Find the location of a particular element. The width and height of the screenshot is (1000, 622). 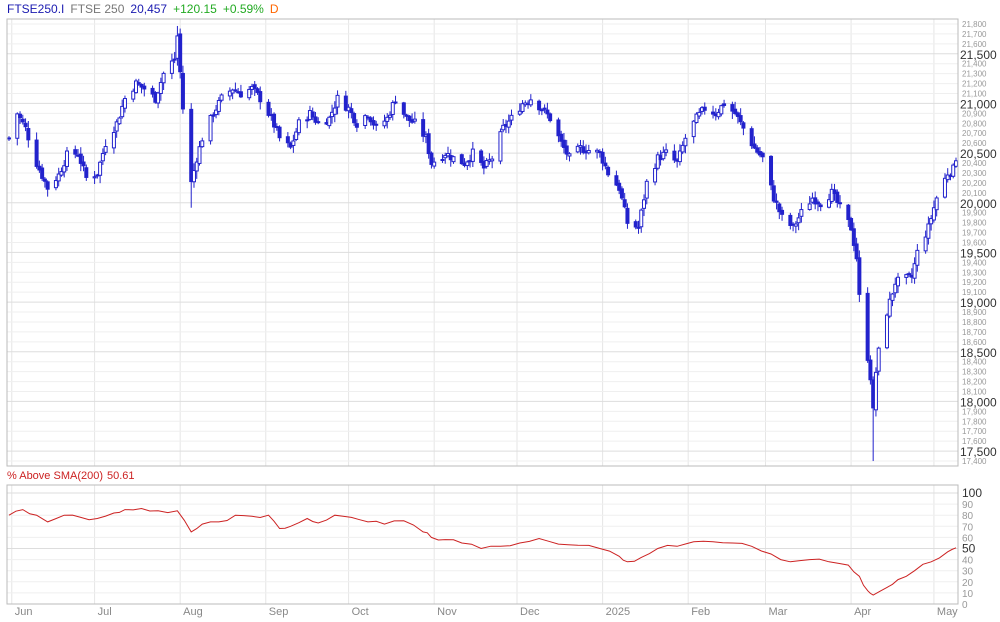

y-minor-tick-label: 17,600 is located at coordinates (974, 441).